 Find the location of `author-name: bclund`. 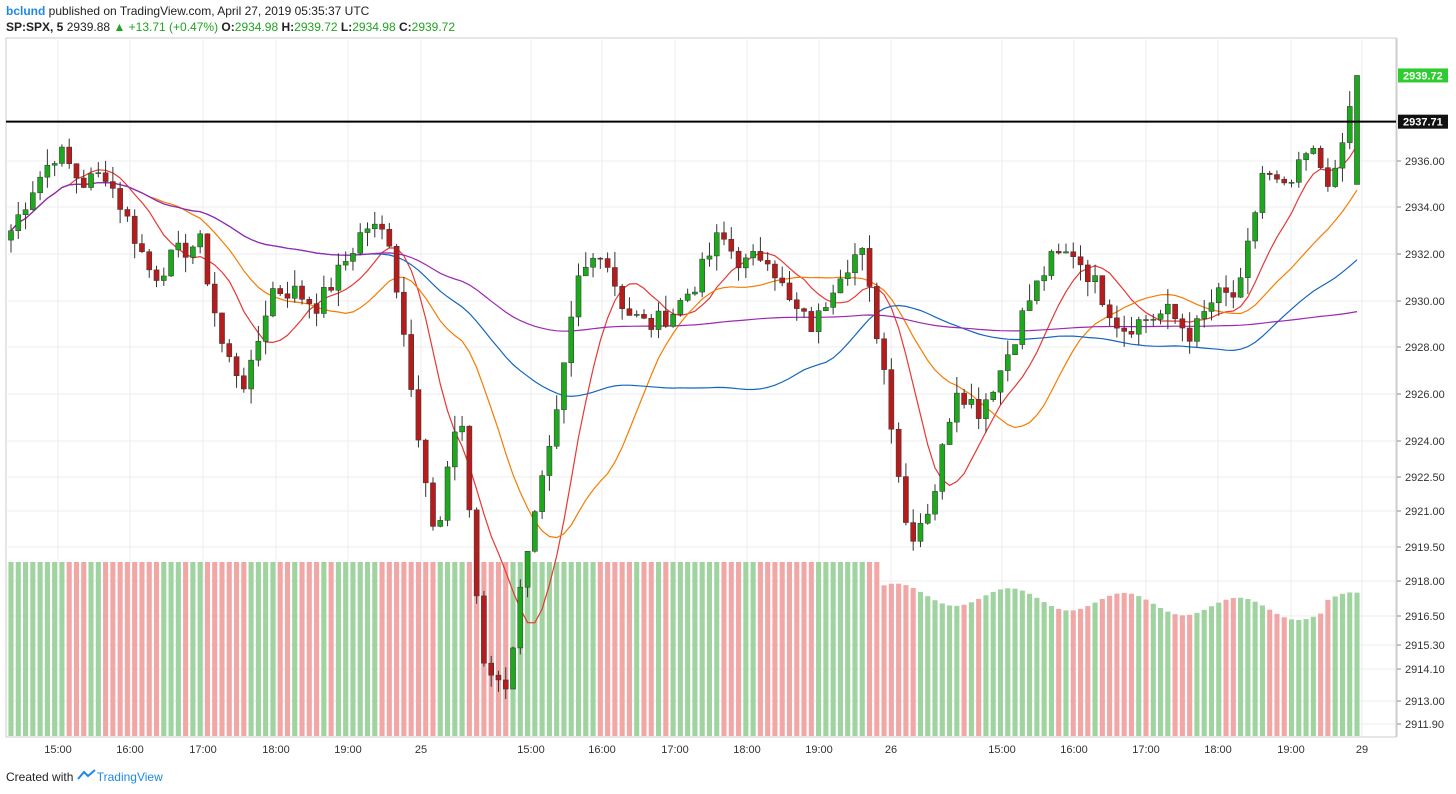

author-name: bclund is located at coordinates (26, 11).